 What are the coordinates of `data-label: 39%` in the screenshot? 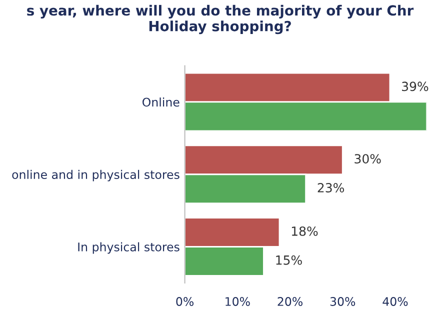 It's located at (415, 87).